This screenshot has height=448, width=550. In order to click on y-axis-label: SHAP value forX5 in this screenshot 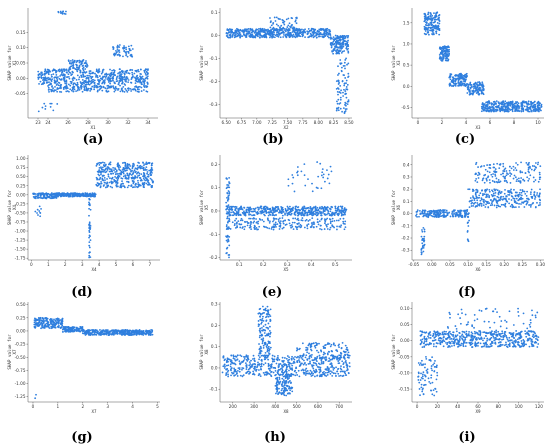, I will do `click(204, 207)`.